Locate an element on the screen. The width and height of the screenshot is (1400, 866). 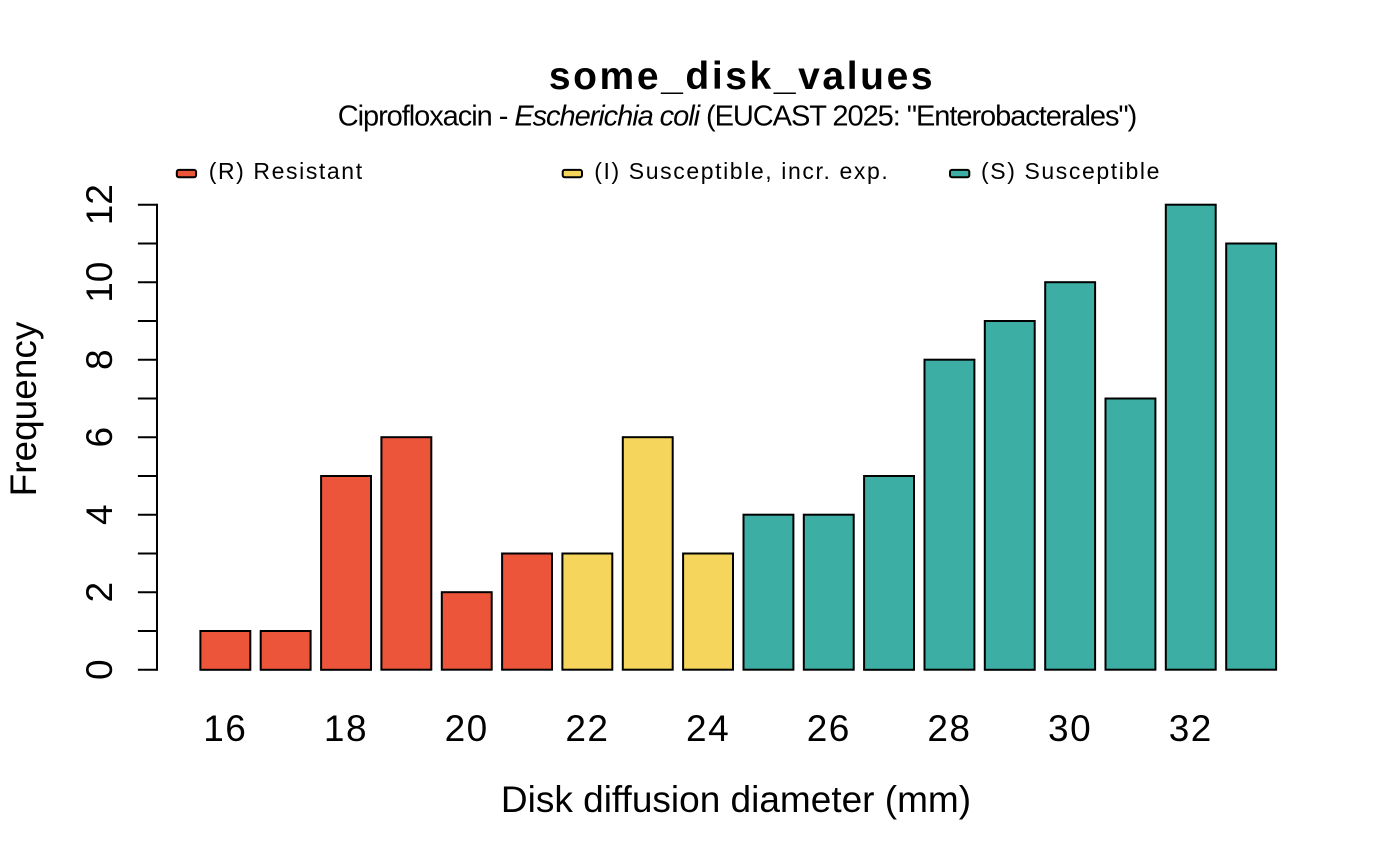
svg-text: 18 is located at coordinates (346, 728).